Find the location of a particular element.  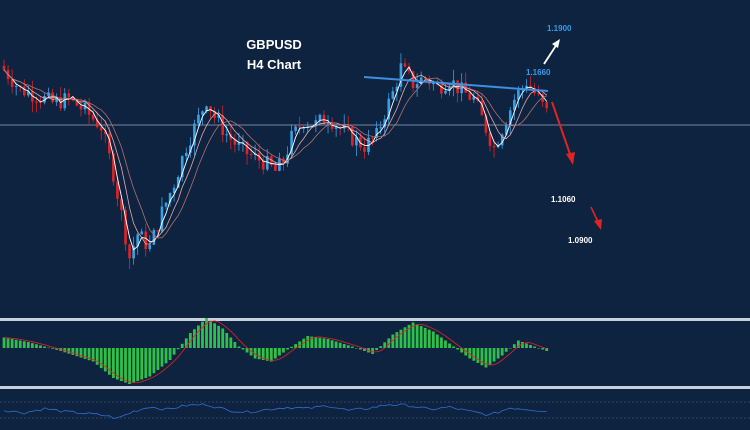

chart-title: GBPUSD is located at coordinates (274, 44).